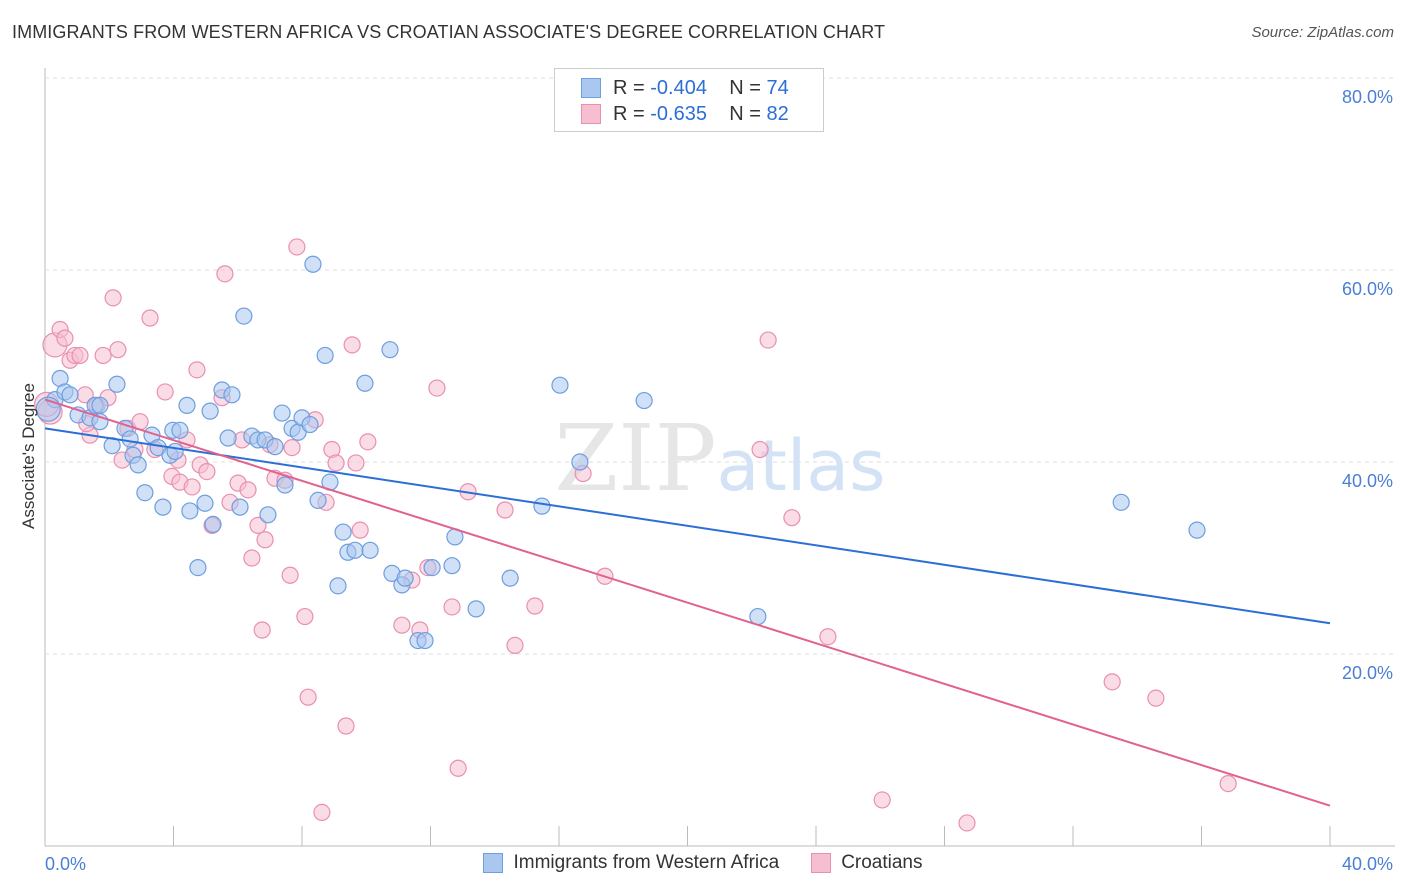 The height and width of the screenshot is (892, 1406). I want to click on legend-item-croatians: Croatians, so click(867, 863).